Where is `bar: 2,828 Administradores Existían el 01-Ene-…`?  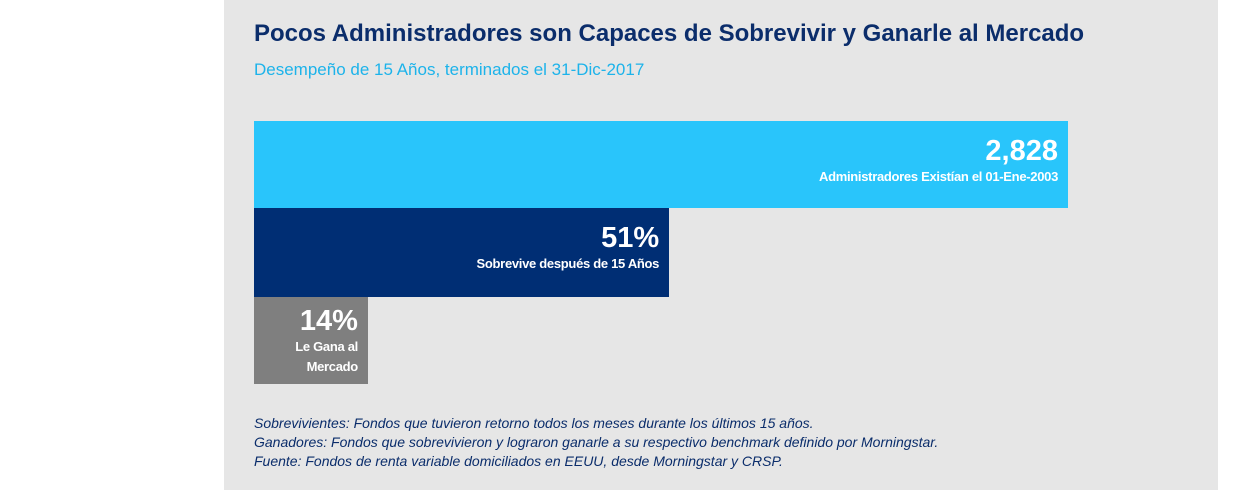 bar: 2,828 Administradores Existían el 01-Ene-… is located at coordinates (661, 164).